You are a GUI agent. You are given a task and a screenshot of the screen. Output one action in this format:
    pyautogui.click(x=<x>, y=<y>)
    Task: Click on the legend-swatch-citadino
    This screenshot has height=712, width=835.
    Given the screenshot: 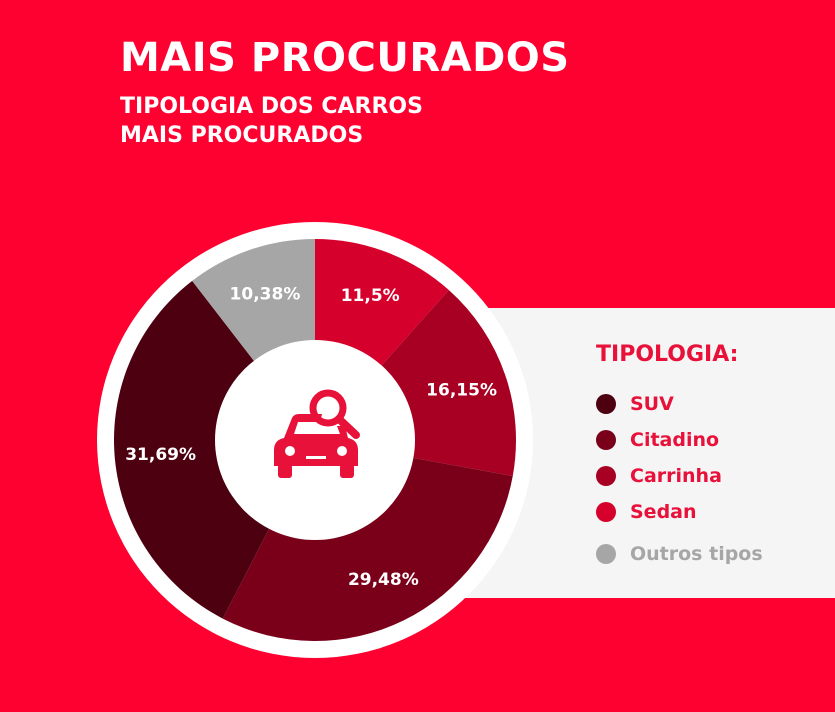 What is the action you would take?
    pyautogui.click(x=606, y=440)
    